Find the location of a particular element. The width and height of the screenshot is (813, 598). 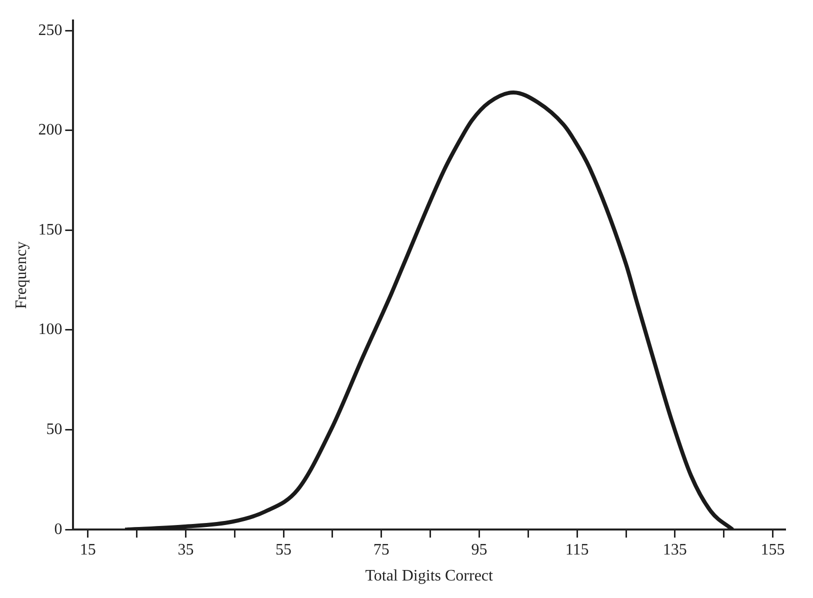

y-tick-label: 50 is located at coordinates (54, 429).